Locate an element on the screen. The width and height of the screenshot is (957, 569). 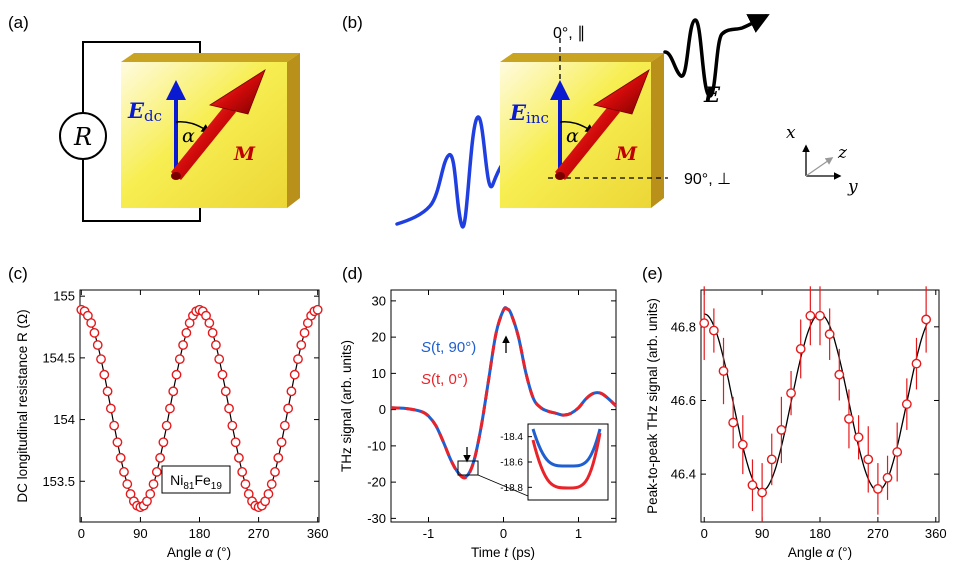
sample-label-box is located at coordinates (196, 479).